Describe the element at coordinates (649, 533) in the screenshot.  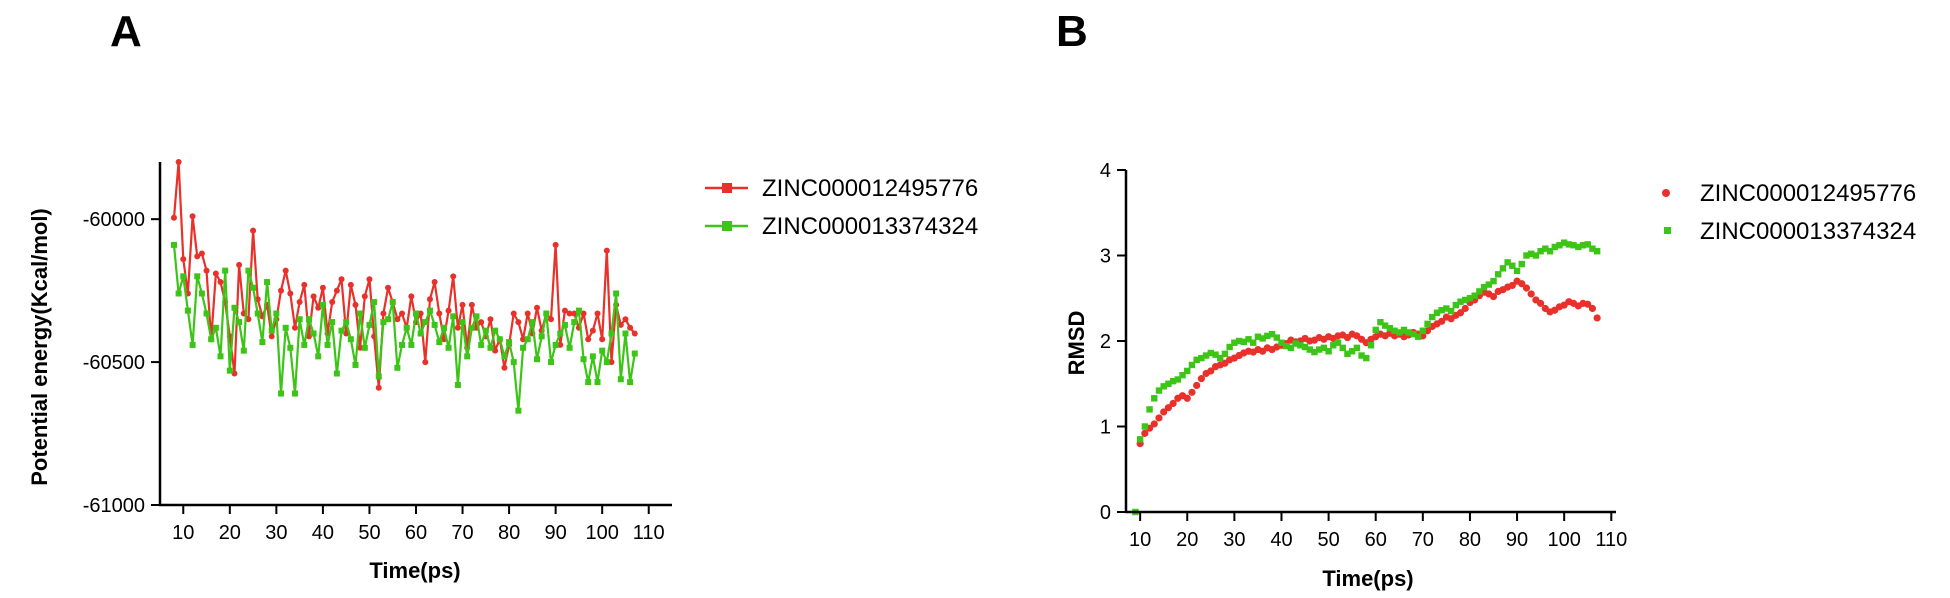
I see `panel-a-x-tick-label: 110` at that location.